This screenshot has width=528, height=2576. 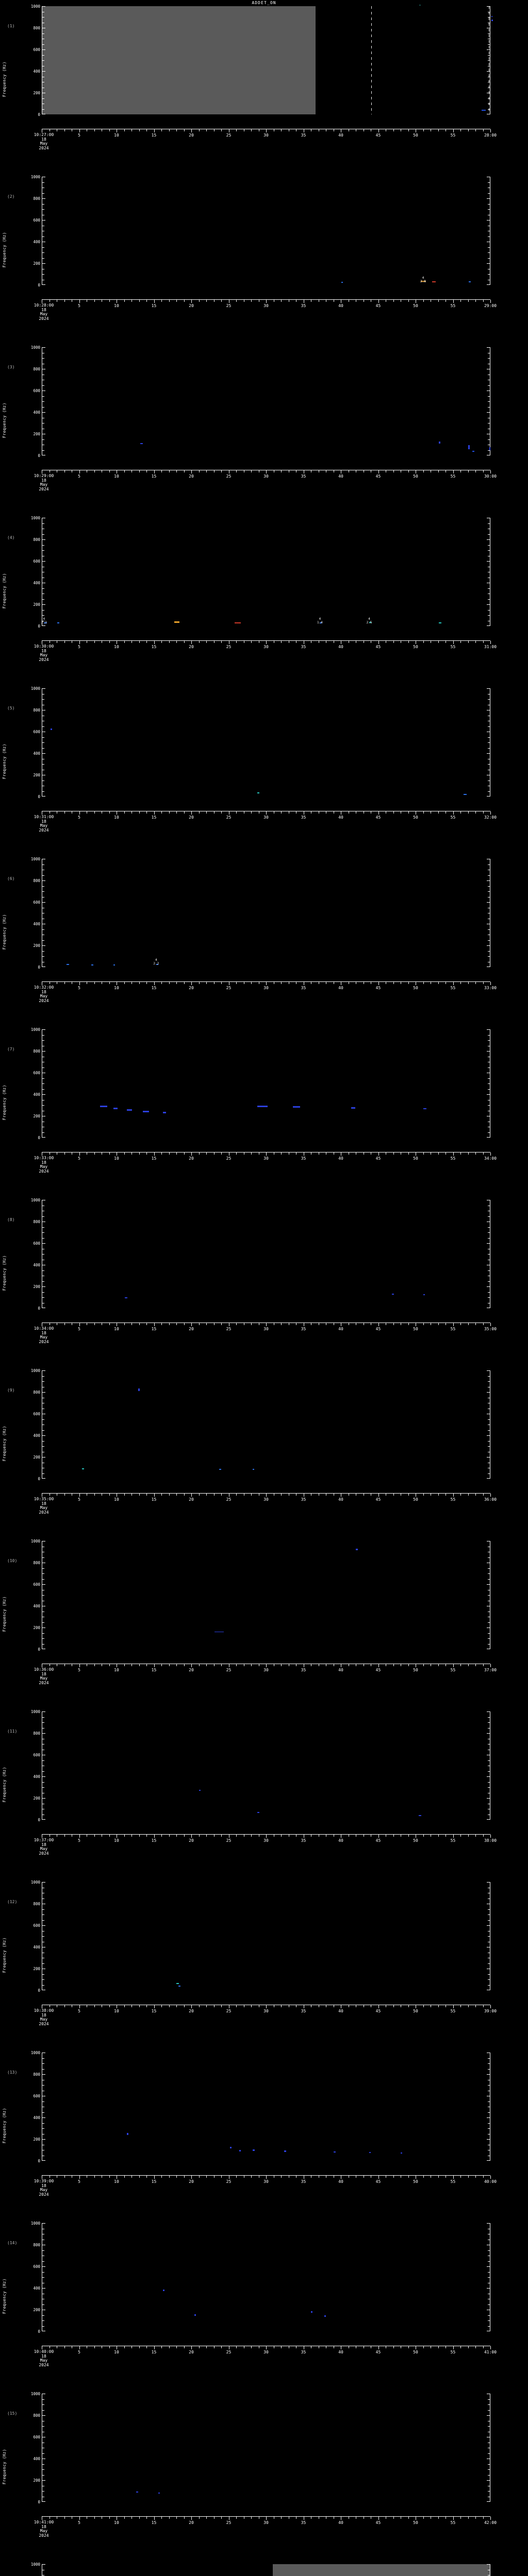 What do you see at coordinates (37, 775) in the screenshot?
I see `y-axis-tick-label: 200` at bounding box center [37, 775].